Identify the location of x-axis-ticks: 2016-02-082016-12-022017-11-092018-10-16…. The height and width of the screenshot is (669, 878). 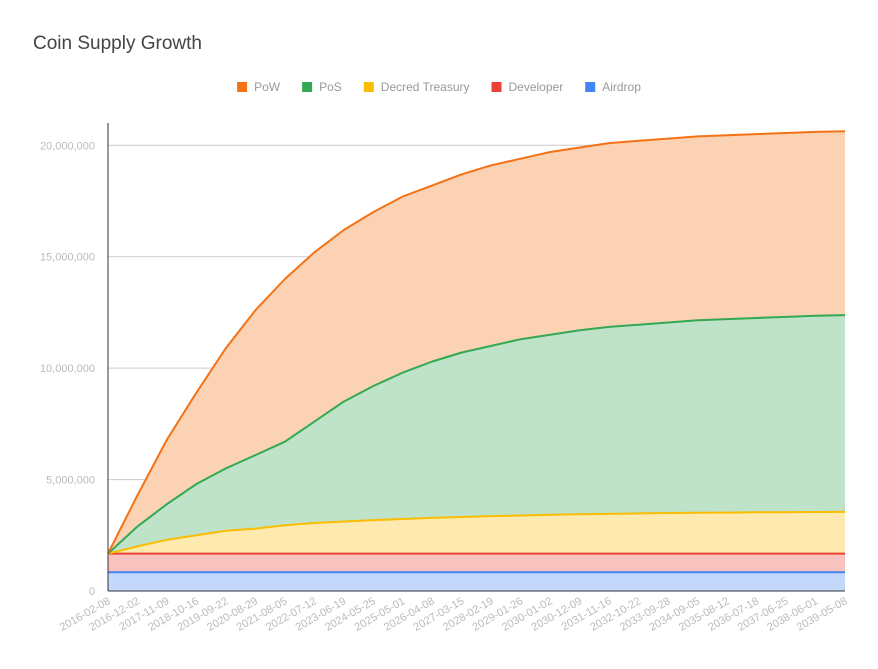
(454, 614).